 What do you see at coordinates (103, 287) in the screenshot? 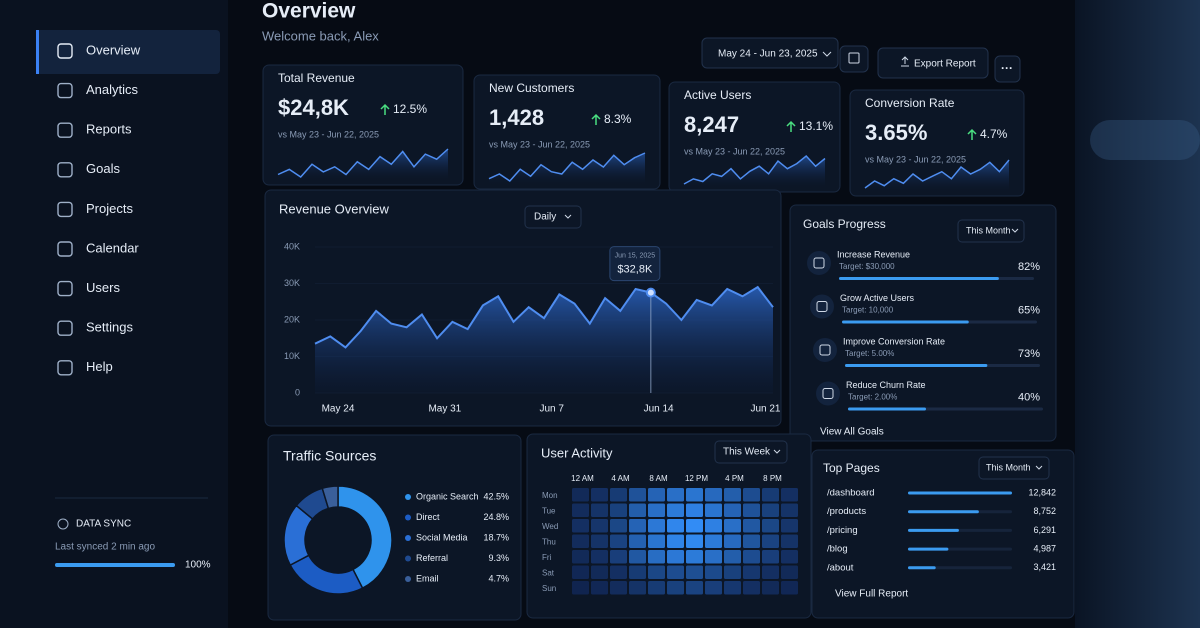
I see `nav-item: Users` at bounding box center [103, 287].